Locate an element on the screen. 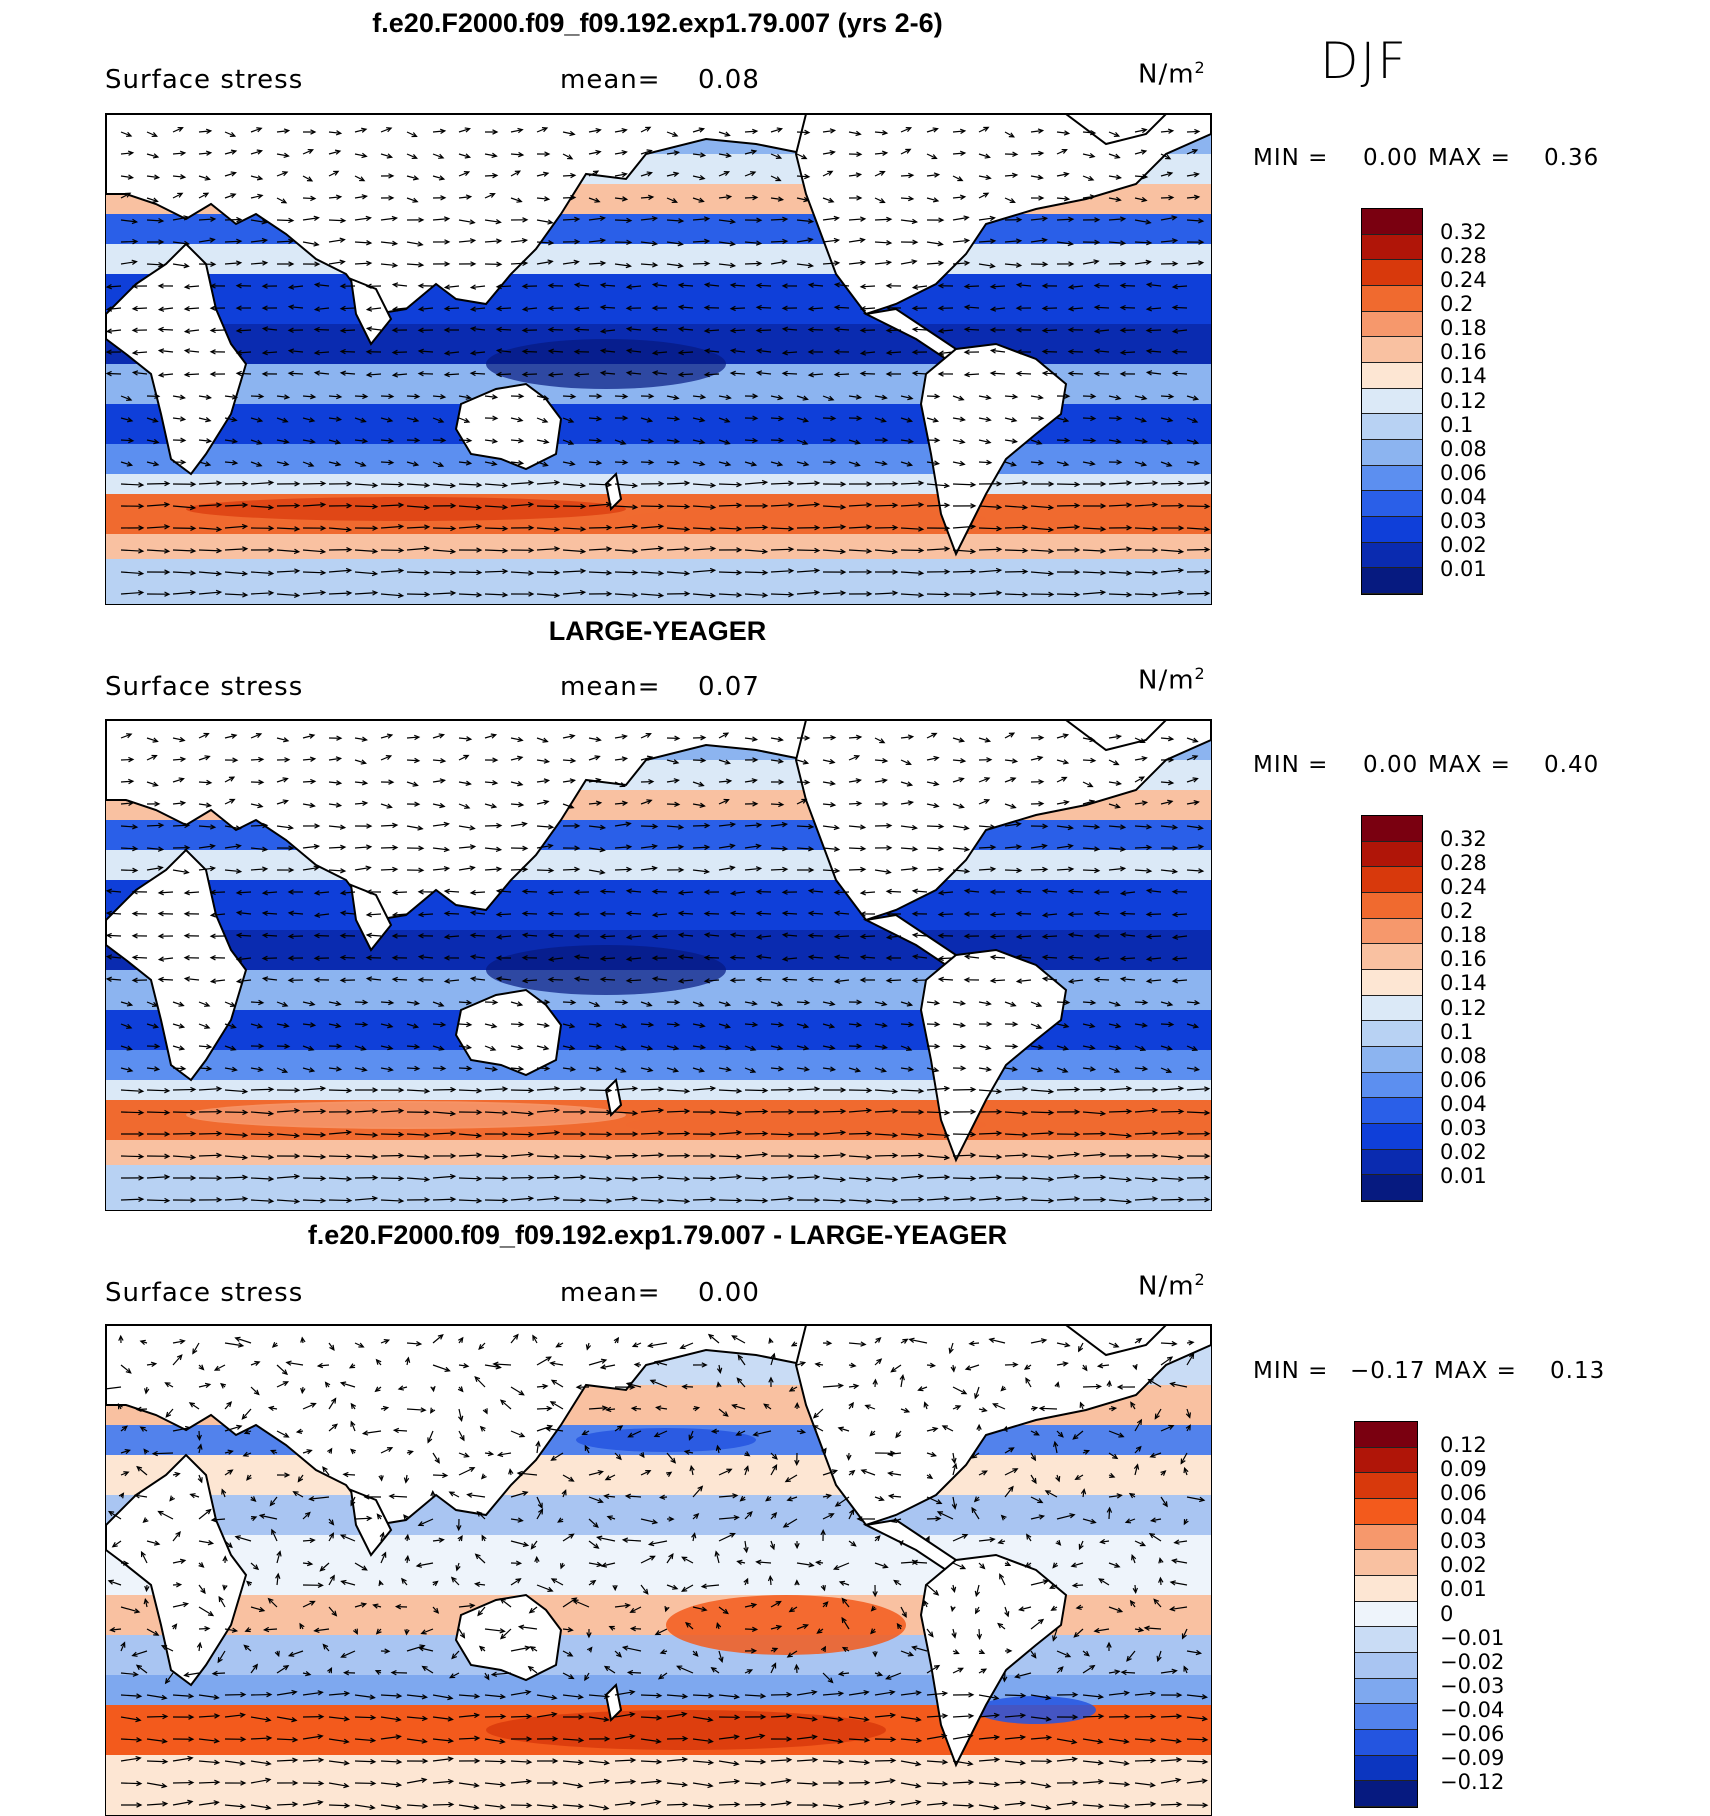 This screenshot has width=1710, height=1816. panel-3-min-value: −0.17 is located at coordinates (1387, 1371).